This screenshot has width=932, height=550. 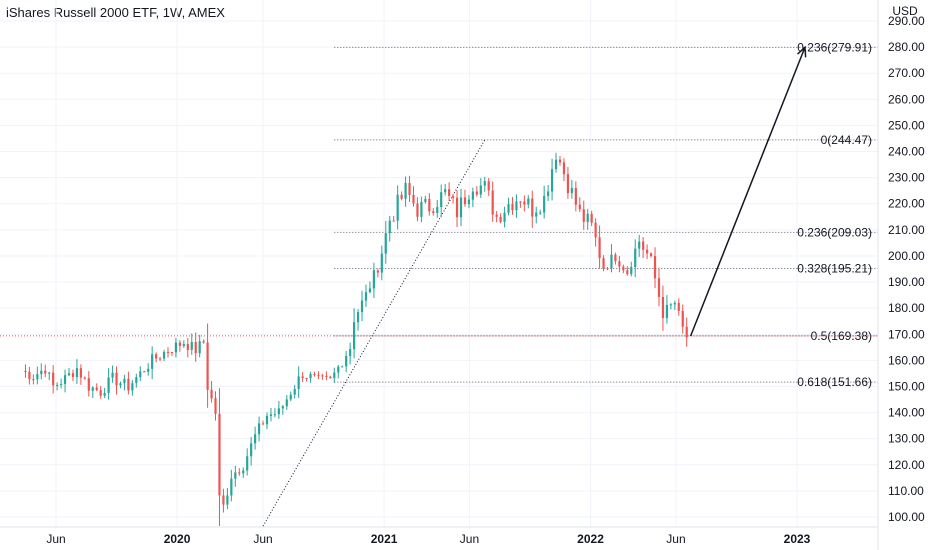 I want to click on projection-arrow-head, so click(x=802, y=51).